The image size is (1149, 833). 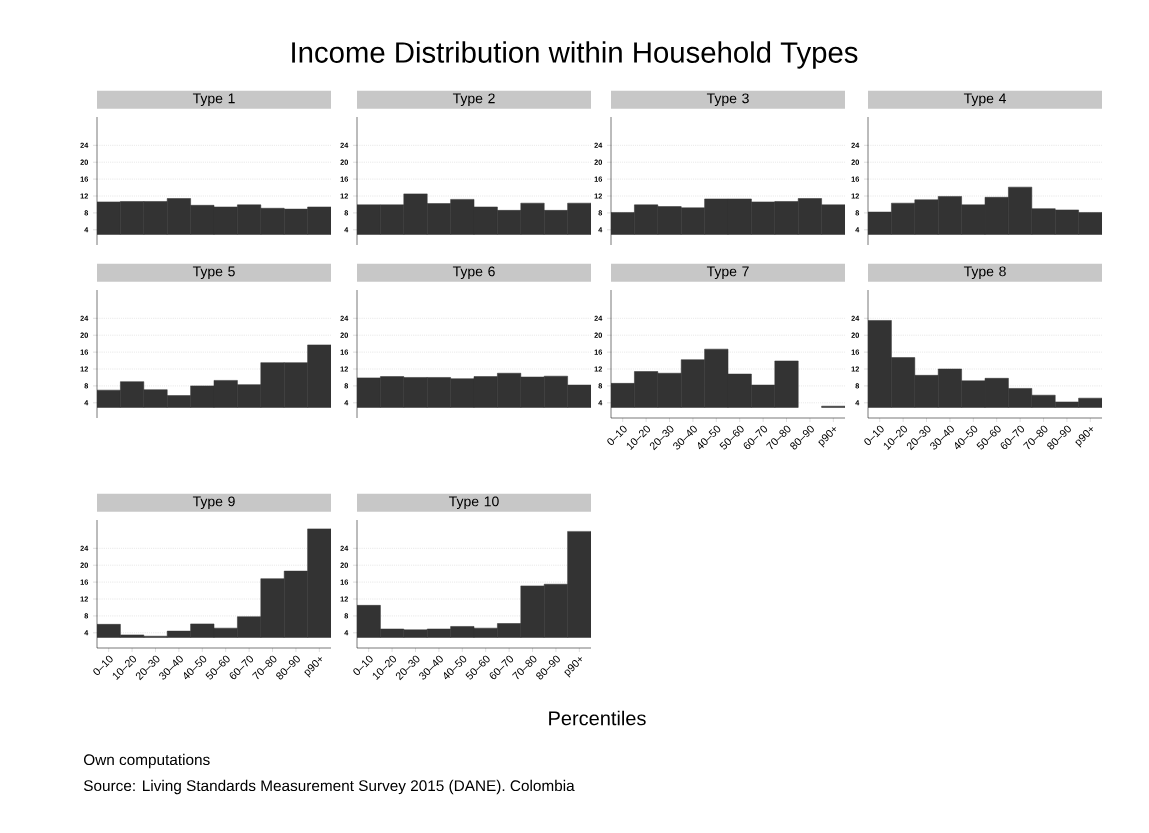 What do you see at coordinates (474, 503) in the screenshot?
I see `chart-title: Type 10` at bounding box center [474, 503].